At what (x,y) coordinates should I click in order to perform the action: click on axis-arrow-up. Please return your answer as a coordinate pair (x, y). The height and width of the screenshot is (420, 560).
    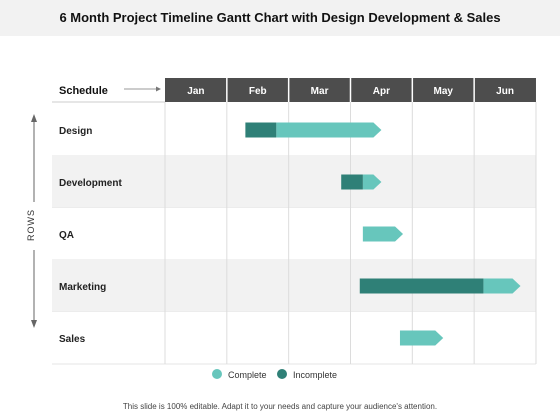
    Looking at the image, I should click on (34, 118).